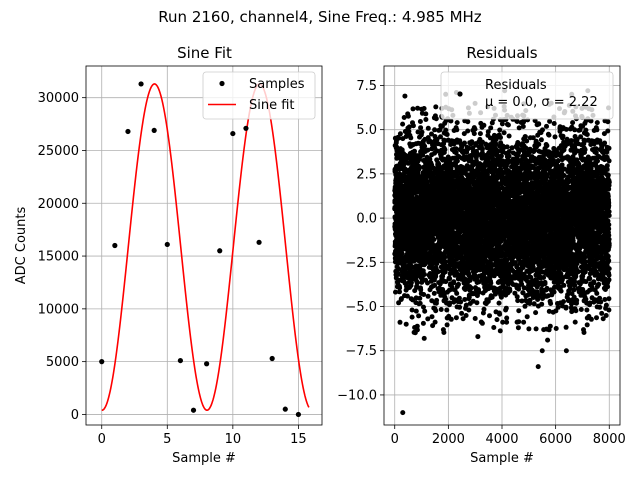 The height and width of the screenshot is (480, 640). I want to click on legend-samples-label: Samples, so click(277, 84).